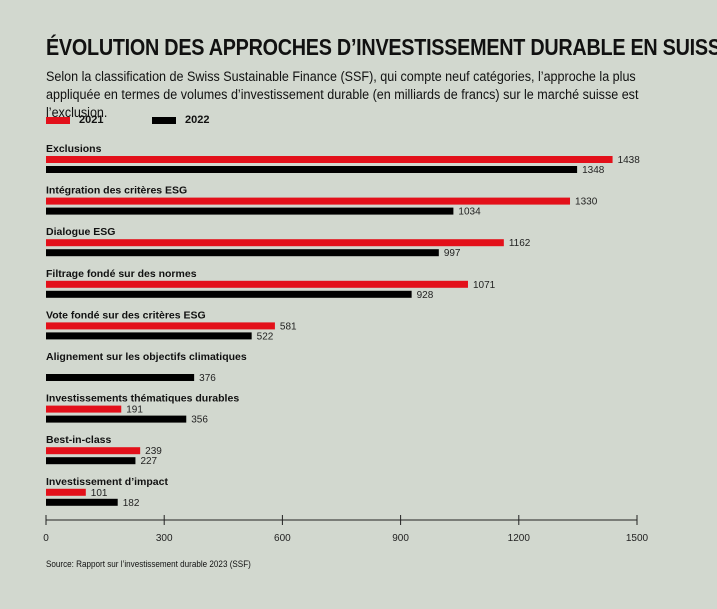 Image resolution: width=717 pixels, height=609 pixels. Describe the element at coordinates (80, 232) in the screenshot. I see `category-label: Dialogue ESG` at that location.